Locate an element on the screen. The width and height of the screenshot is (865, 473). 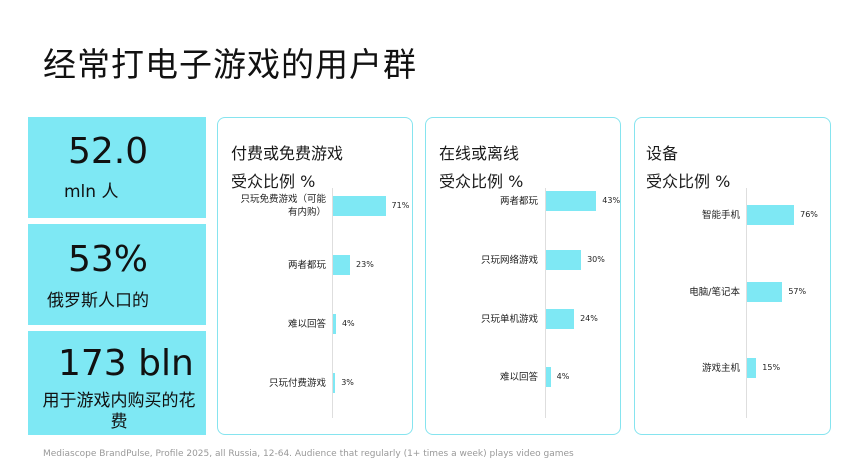
data-label: 24% is located at coordinates (589, 318).